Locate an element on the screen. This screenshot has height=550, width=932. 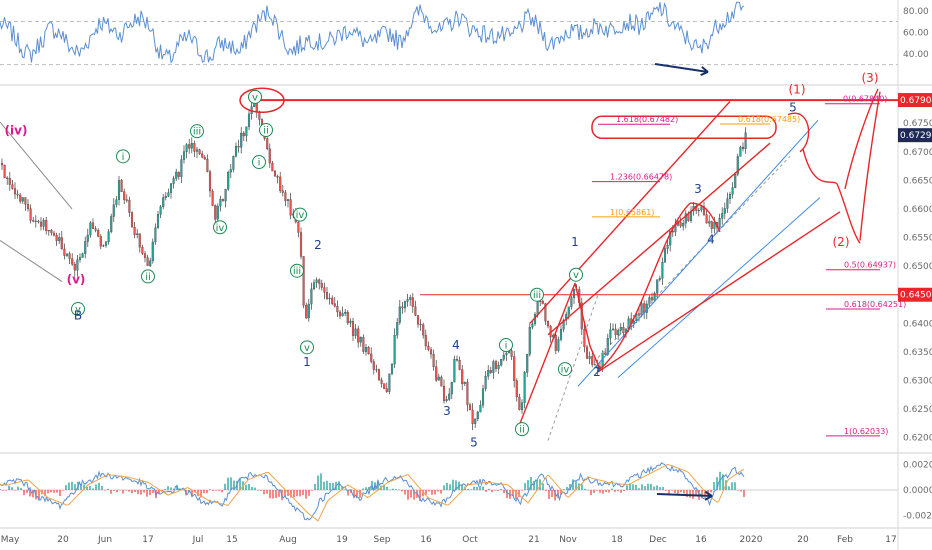
date-tick-label: 15 is located at coordinates (231, 540).